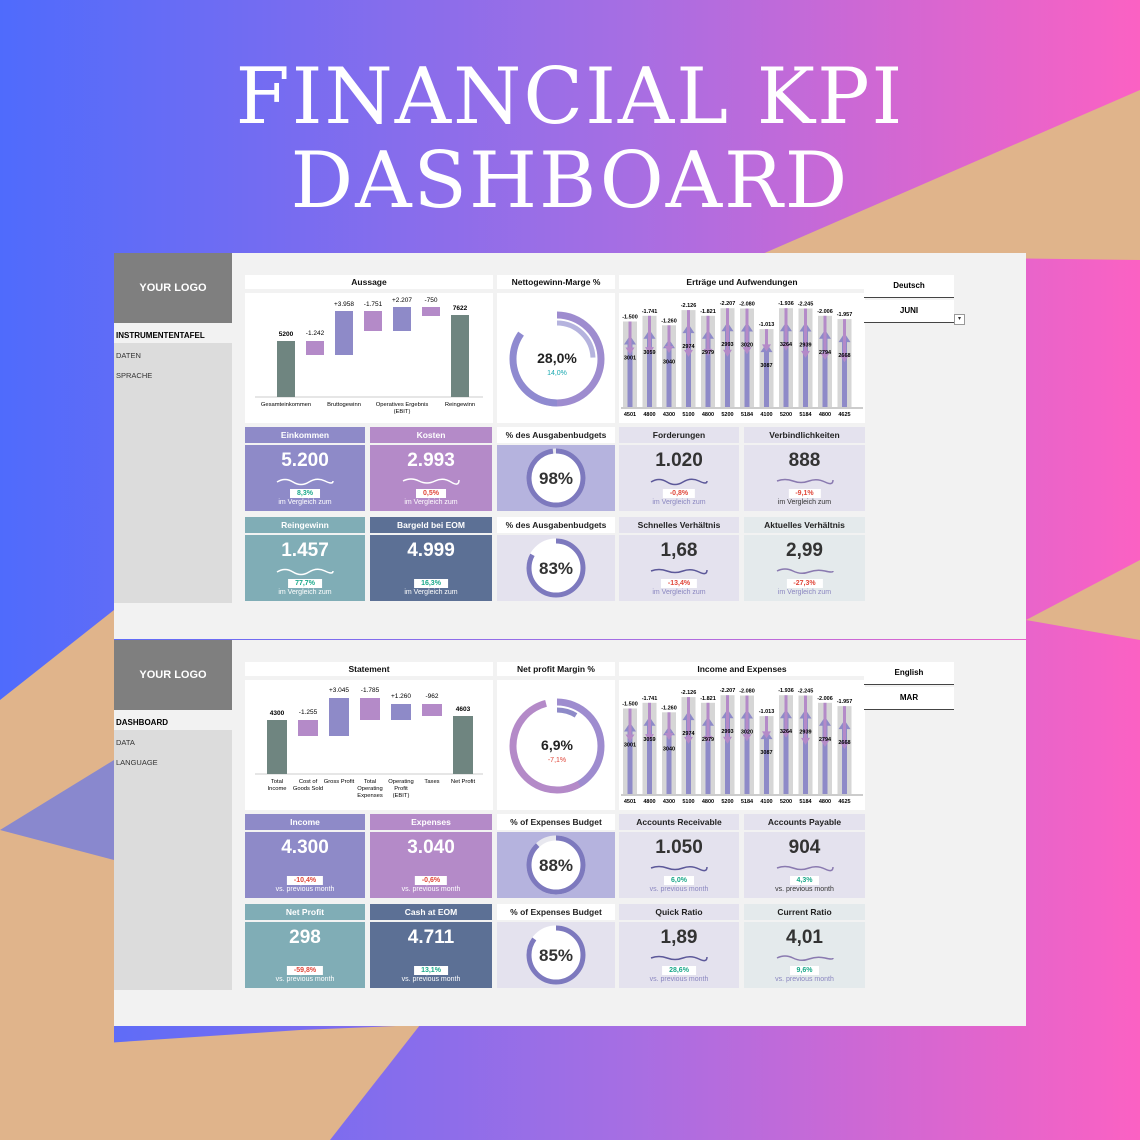  What do you see at coordinates (431, 979) in the screenshot?
I see `kpi-cash-foot: vs. previous month` at bounding box center [431, 979].